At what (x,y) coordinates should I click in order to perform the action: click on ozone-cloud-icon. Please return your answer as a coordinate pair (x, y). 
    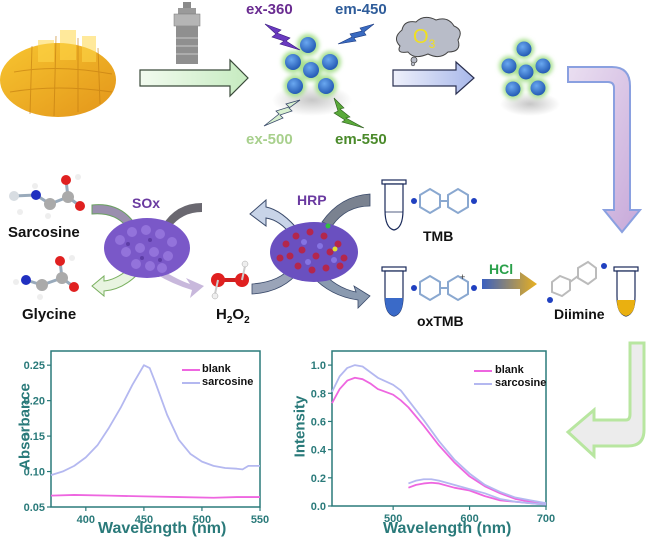
    Looking at the image, I should click on (428, 41).